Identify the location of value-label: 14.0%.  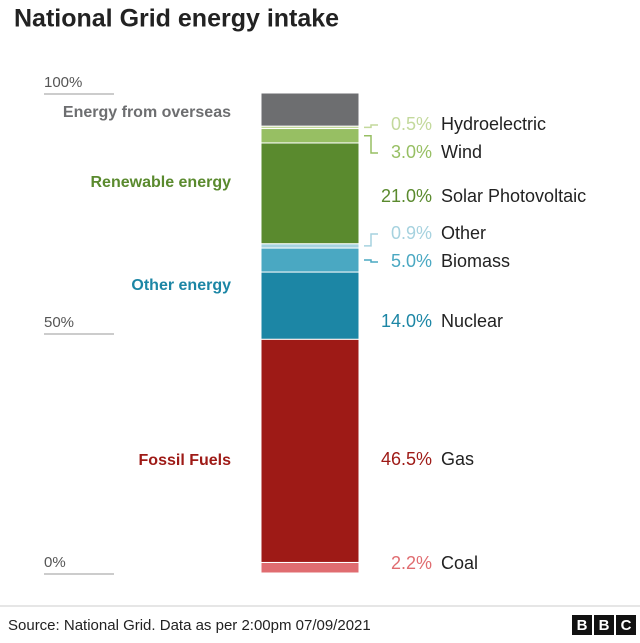
(406, 321).